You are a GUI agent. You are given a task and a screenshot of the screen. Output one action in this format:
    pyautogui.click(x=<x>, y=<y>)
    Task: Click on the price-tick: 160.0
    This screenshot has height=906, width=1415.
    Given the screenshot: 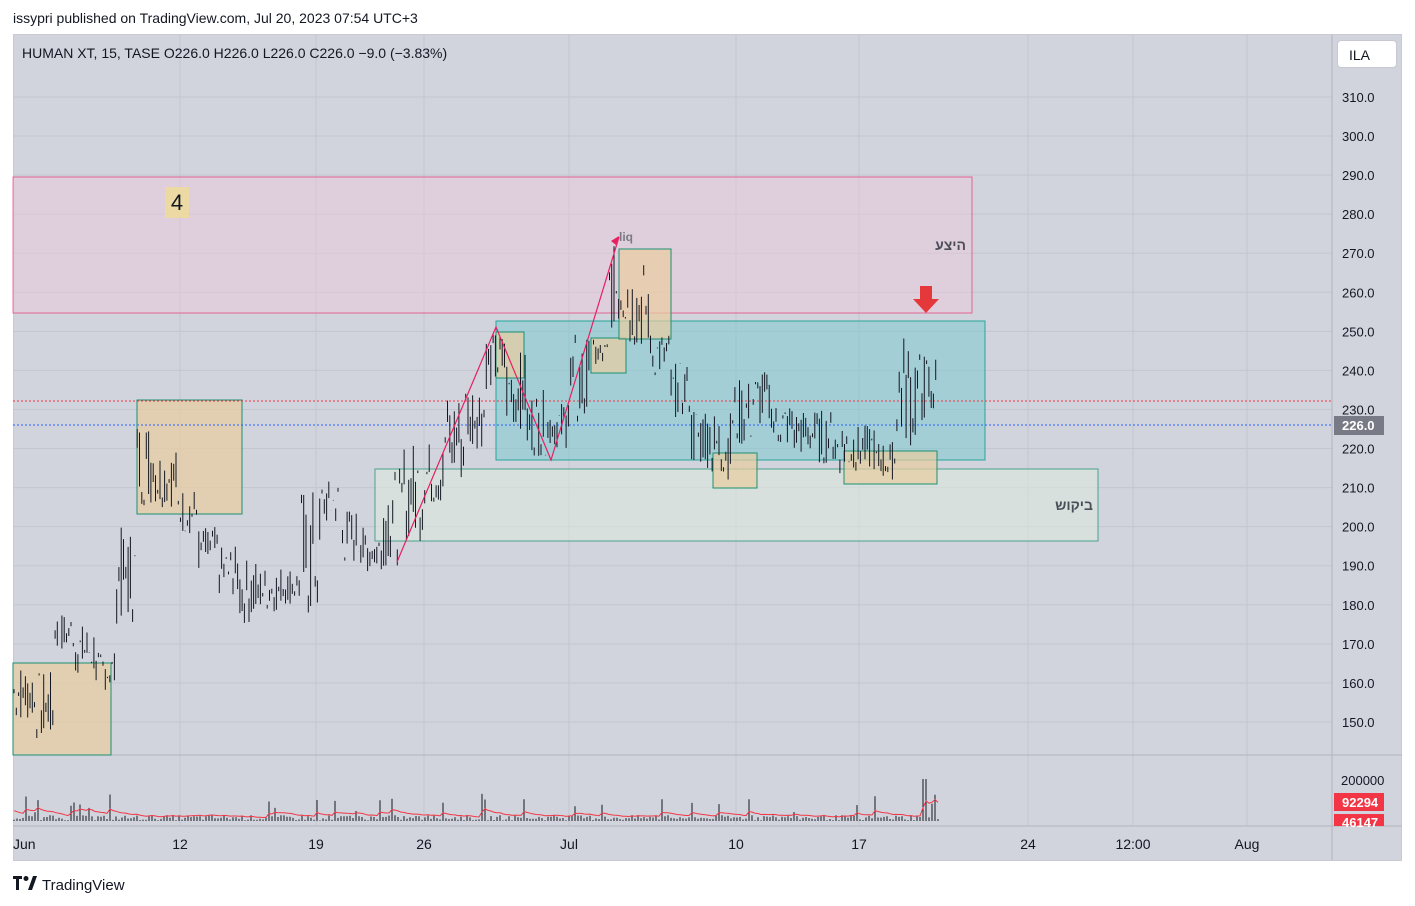 What is the action you would take?
    pyautogui.click(x=1358, y=683)
    